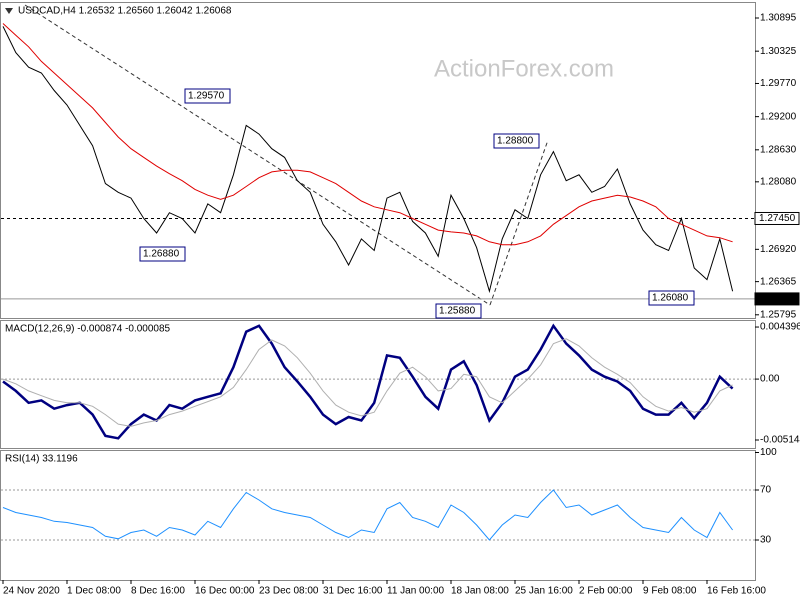  What do you see at coordinates (31, 591) in the screenshot?
I see `x-tick-label: 24 Nov 2020` at bounding box center [31, 591].